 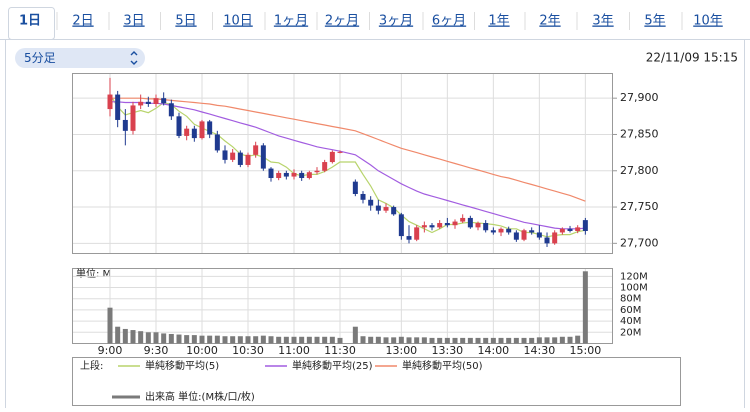 What do you see at coordinates (133, 21) in the screenshot?
I see `tab: 3日` at bounding box center [133, 21].